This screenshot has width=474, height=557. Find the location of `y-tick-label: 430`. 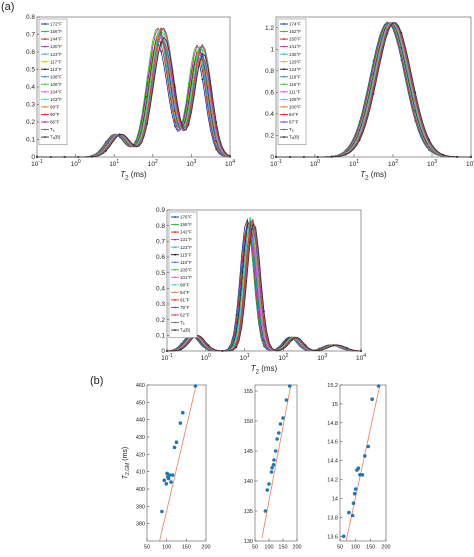

y-tick-label: 430 is located at coordinates (140, 438).